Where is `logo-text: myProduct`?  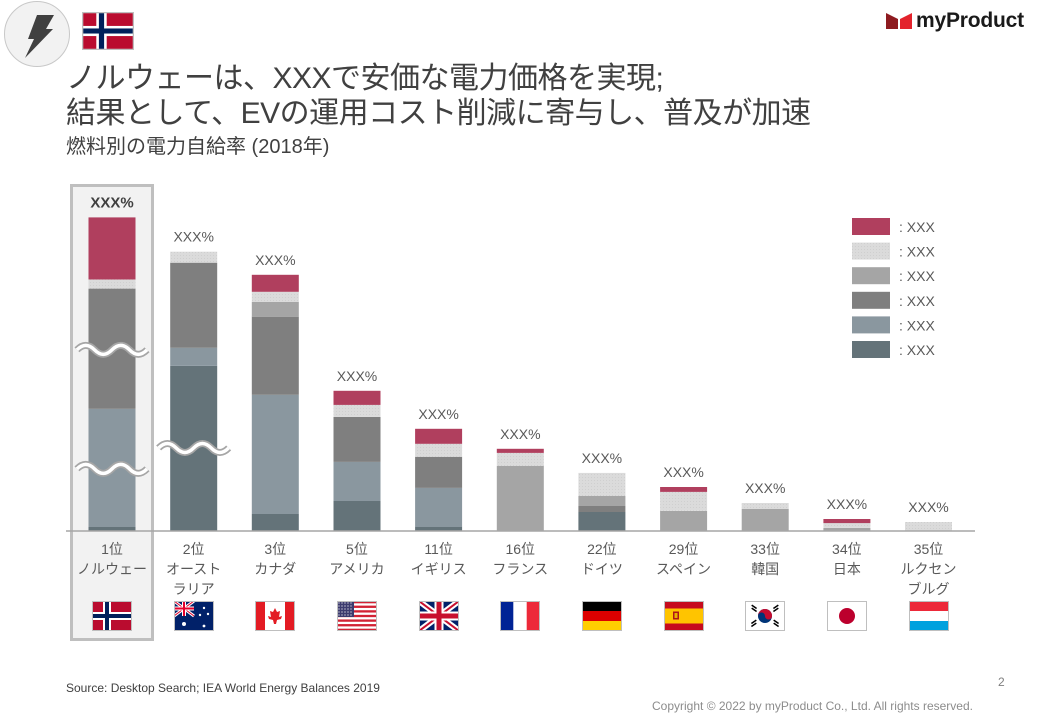
logo-text: myProduct is located at coordinates (970, 20).